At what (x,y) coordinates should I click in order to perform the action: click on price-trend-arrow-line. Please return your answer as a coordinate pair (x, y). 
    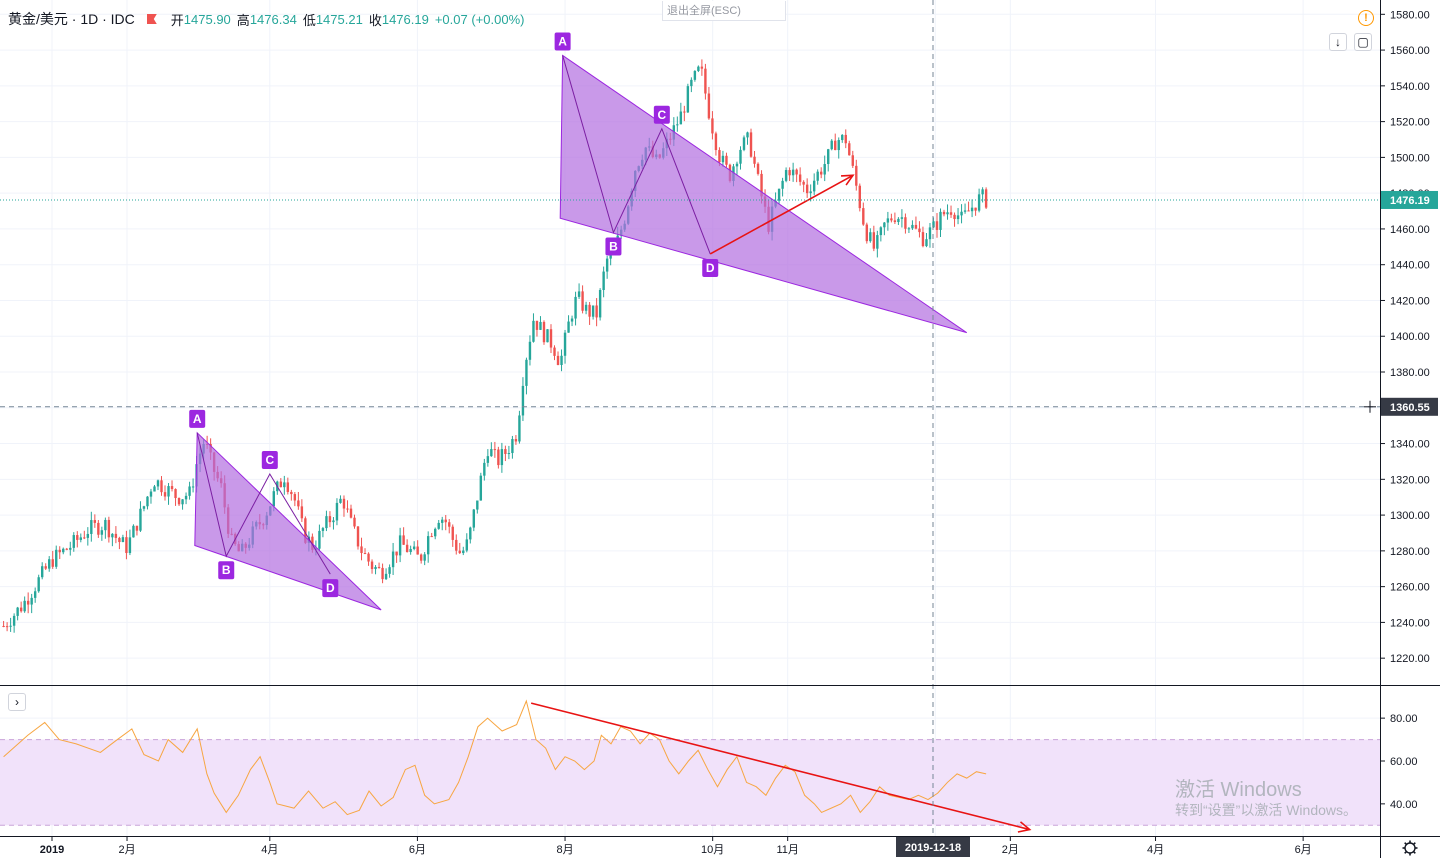
    Looking at the image, I should click on (781, 214).